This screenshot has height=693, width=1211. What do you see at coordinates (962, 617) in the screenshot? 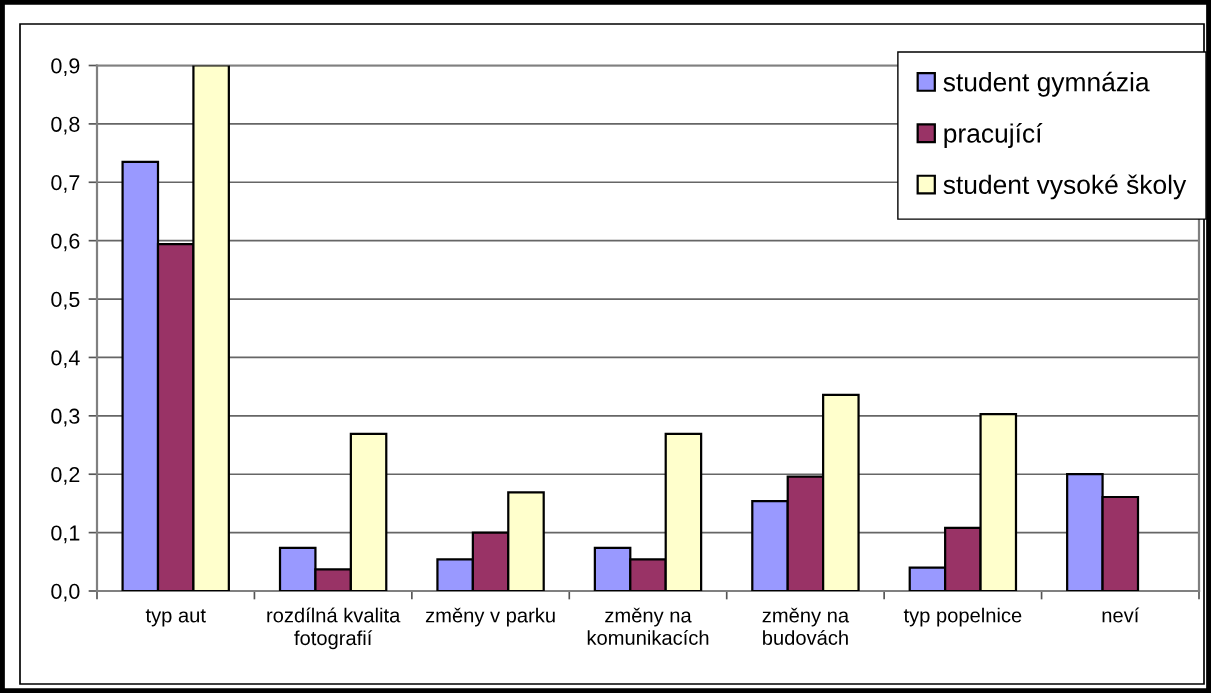
I see `x-tick-label: typ popelnice` at bounding box center [962, 617].